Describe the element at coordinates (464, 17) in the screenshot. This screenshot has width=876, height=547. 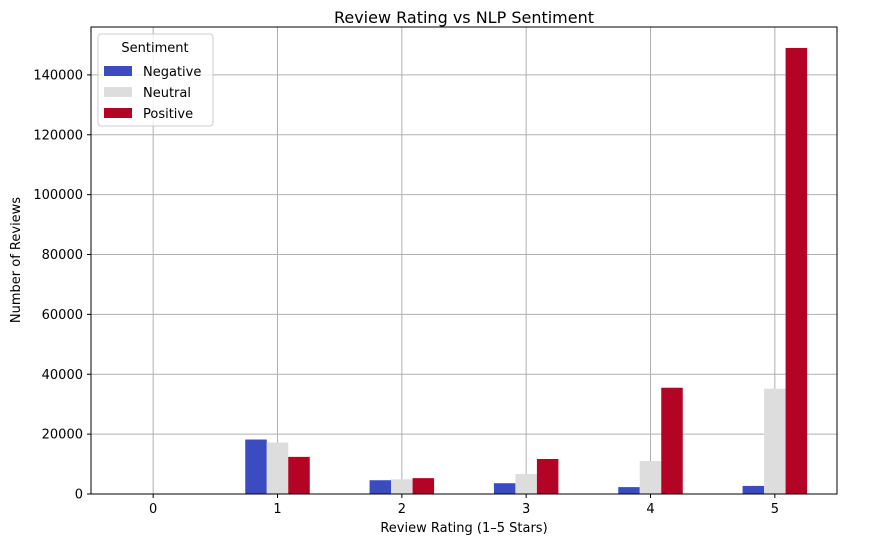
I see `chart-title: Review Rating vs NLP Sentiment` at that location.